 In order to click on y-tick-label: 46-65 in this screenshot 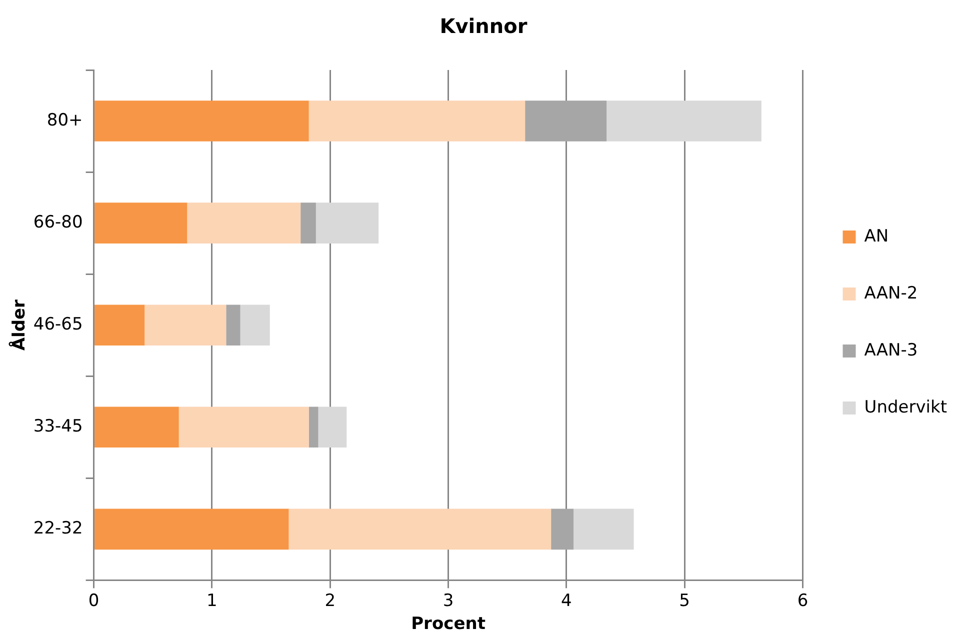, I will do `click(58, 324)`.